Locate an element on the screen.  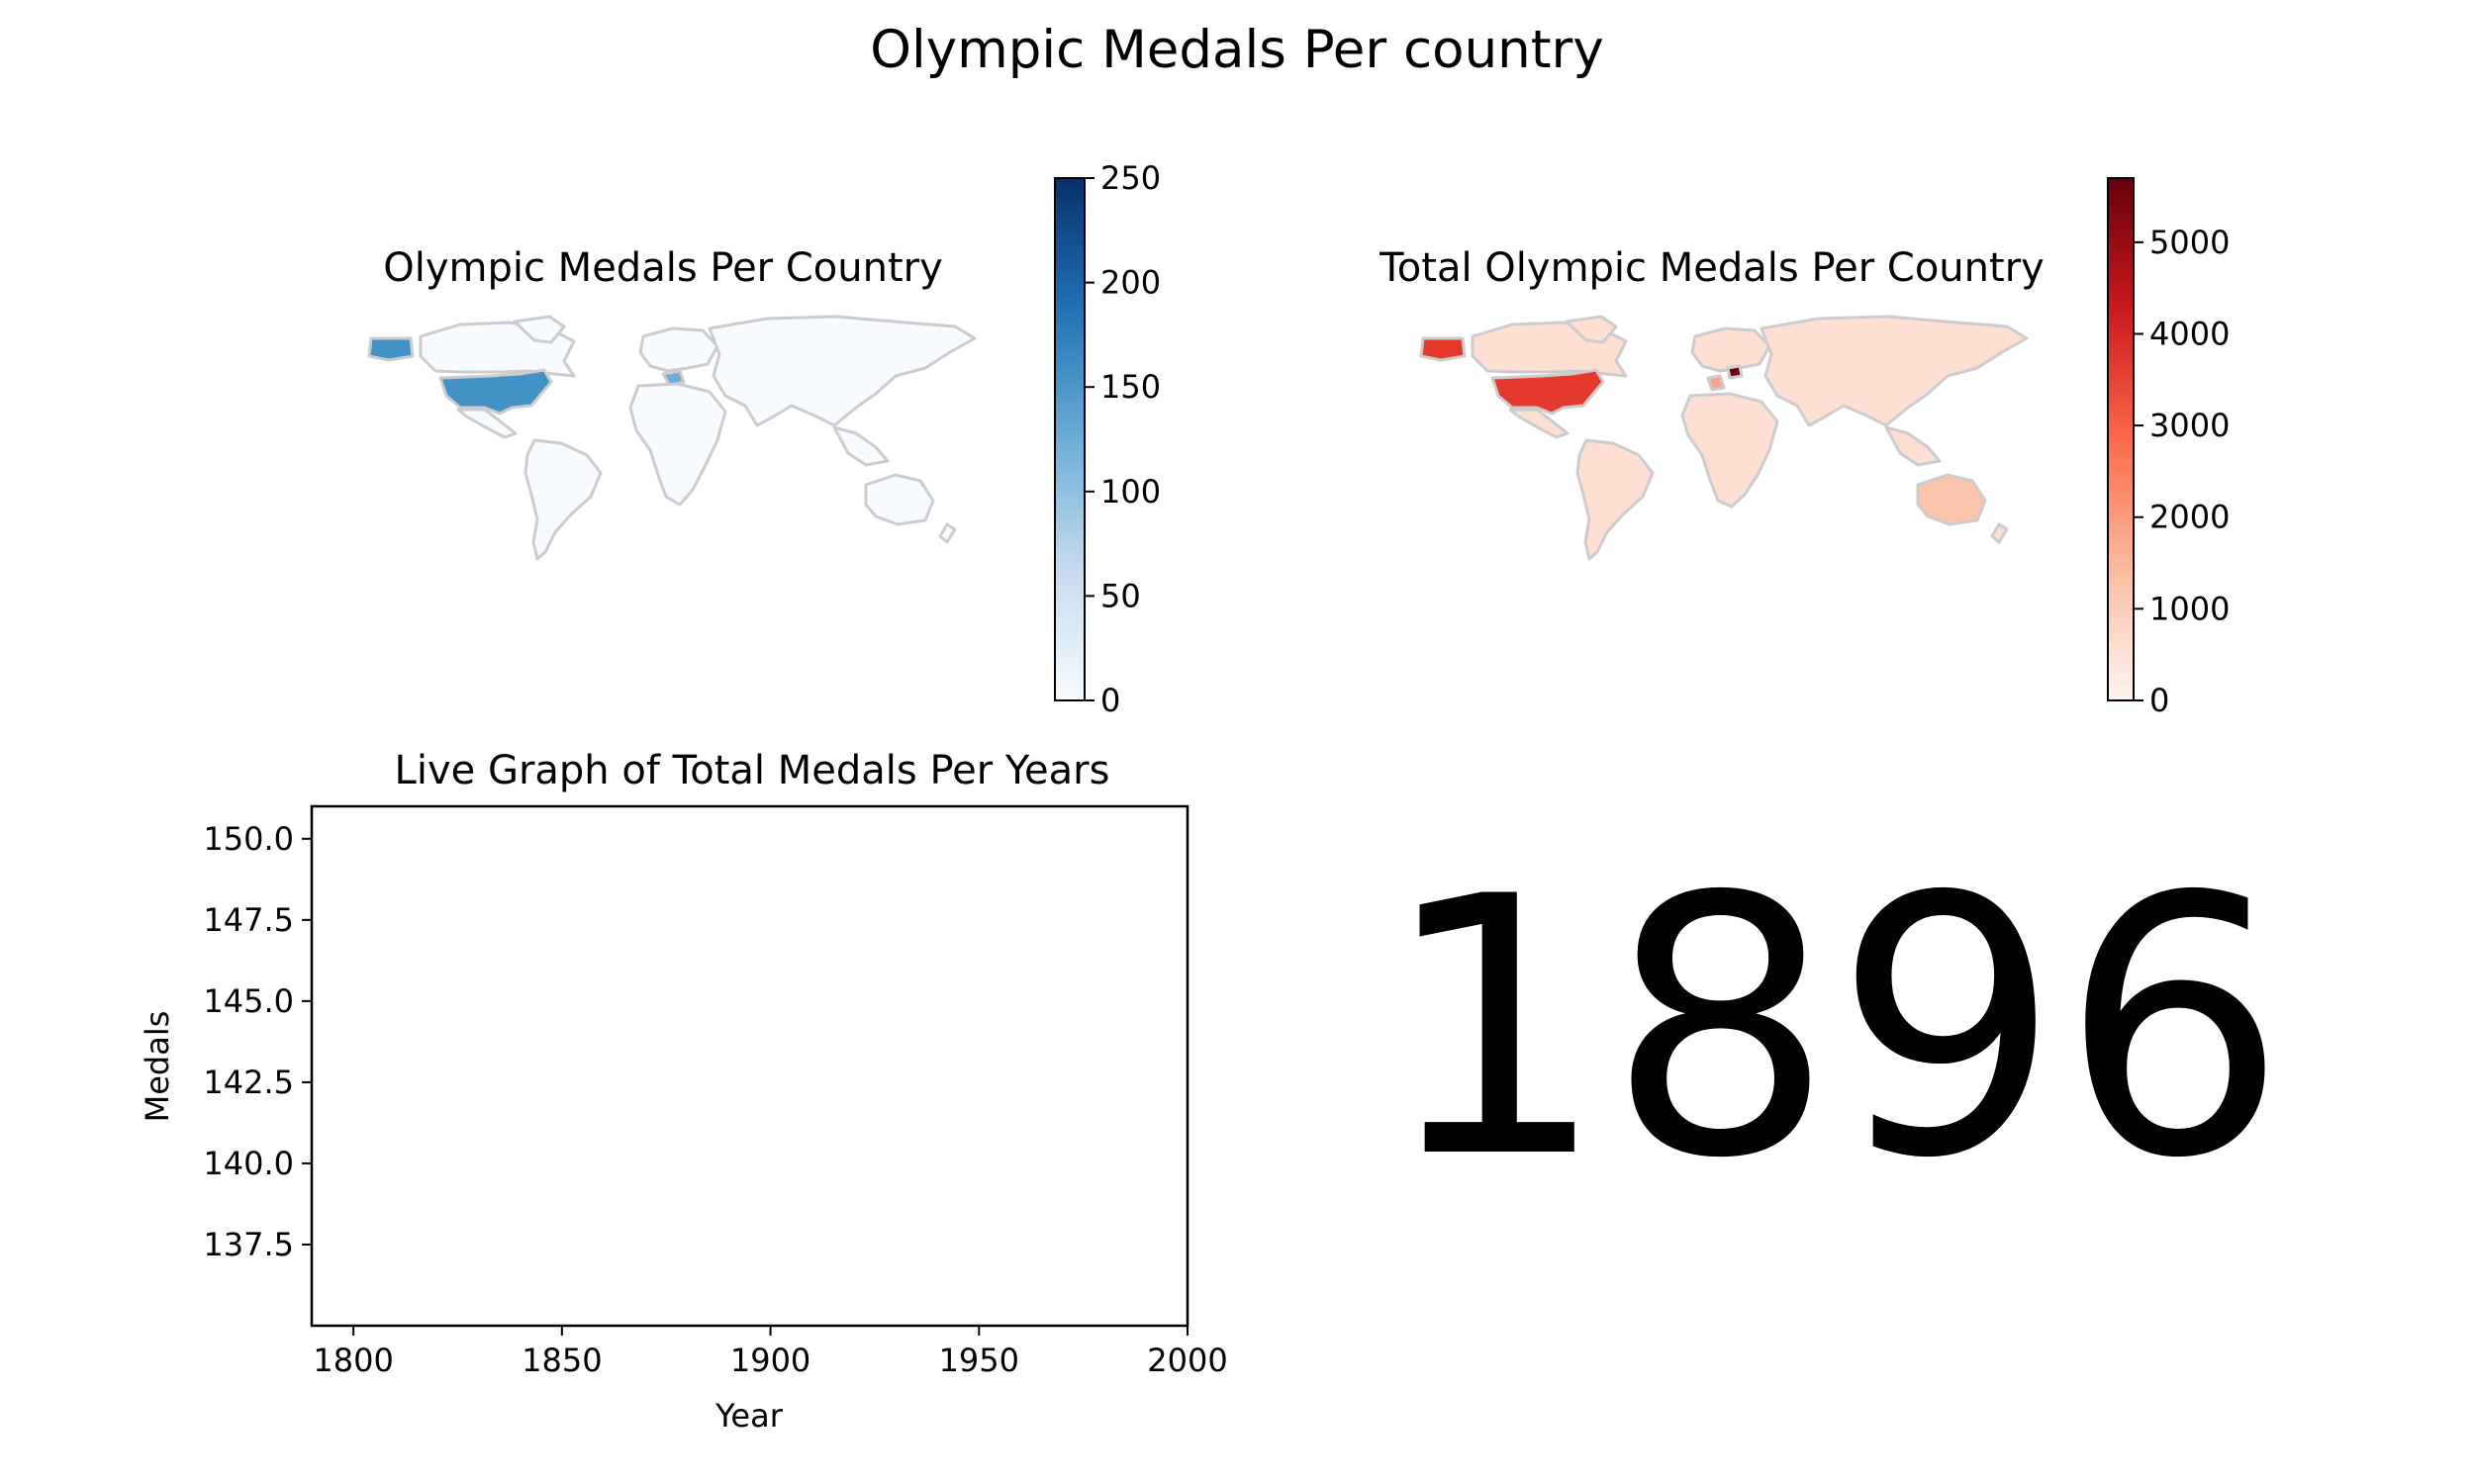
y-tick-label: 140.0 is located at coordinates (249, 1163).